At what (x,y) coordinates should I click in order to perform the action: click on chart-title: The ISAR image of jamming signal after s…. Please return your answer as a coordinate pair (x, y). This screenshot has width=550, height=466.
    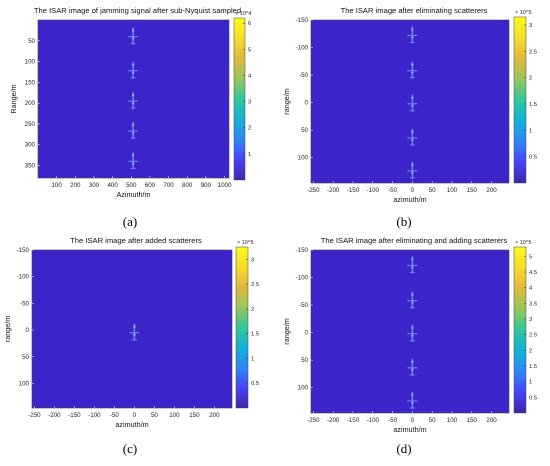
    Looking at the image, I should click on (137, 10).